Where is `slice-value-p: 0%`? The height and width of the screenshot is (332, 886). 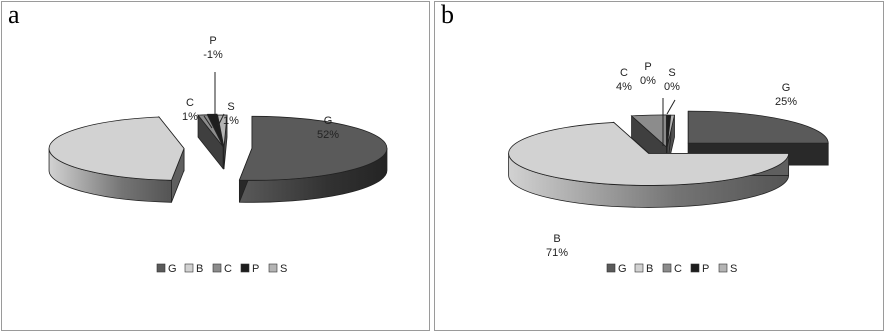
slice-value-p: 0% is located at coordinates (648, 81).